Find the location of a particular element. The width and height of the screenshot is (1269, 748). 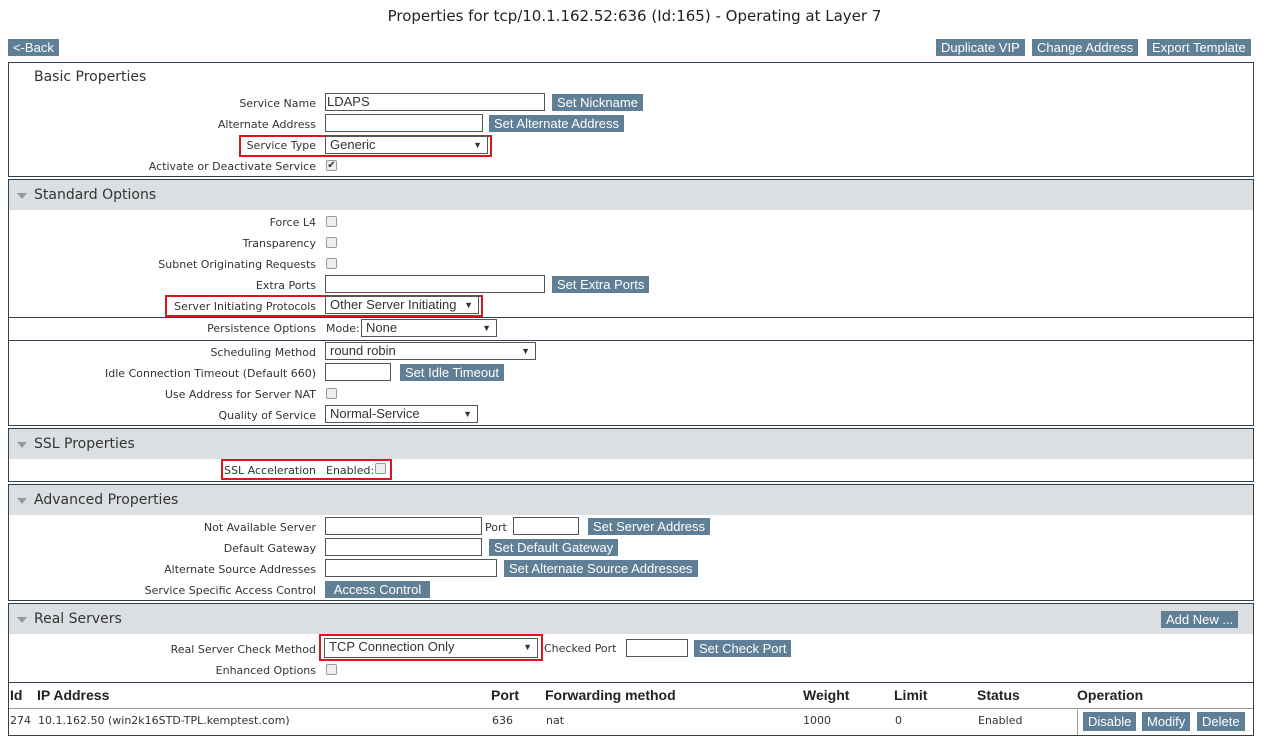

transparency-checkbox is located at coordinates (331, 242).